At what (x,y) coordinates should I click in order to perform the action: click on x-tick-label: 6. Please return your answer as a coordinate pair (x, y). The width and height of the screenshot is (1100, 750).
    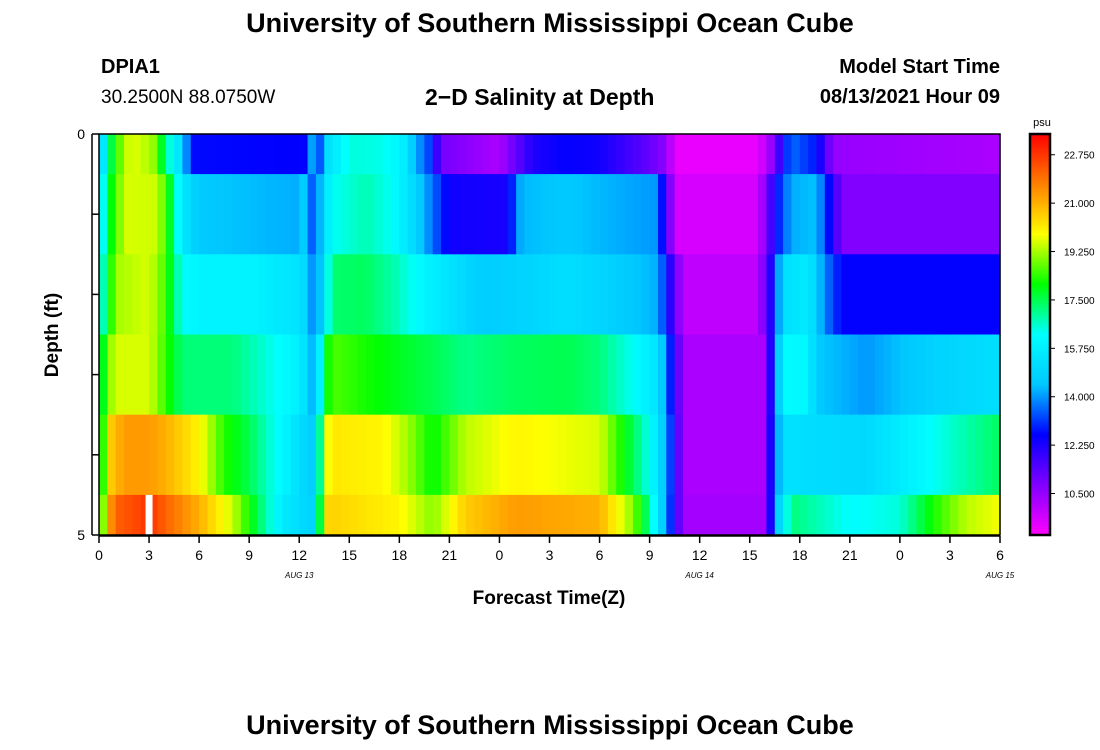
    Looking at the image, I should click on (199, 555).